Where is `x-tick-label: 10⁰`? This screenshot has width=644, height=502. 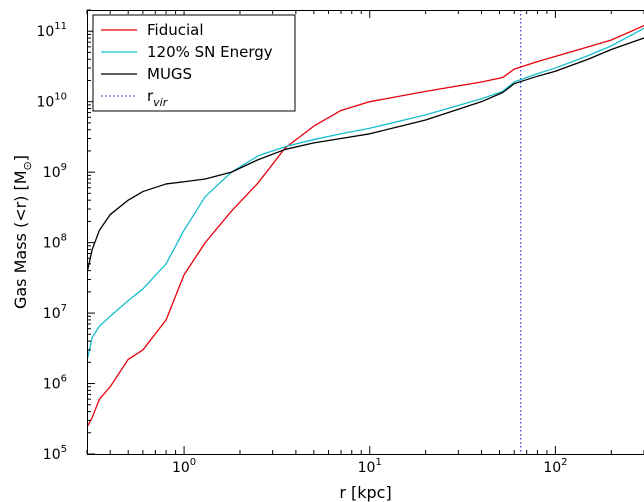 x-tick-label: 10⁰ is located at coordinates (184, 466).